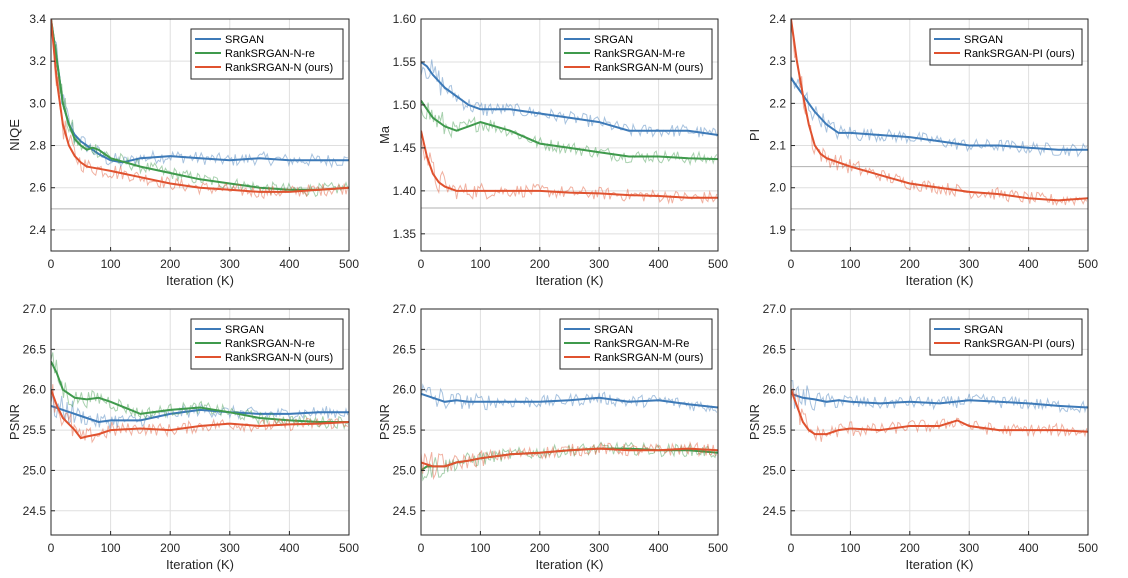 The height and width of the screenshot is (578, 1128). What do you see at coordinates (37, 103) in the screenshot?
I see `y-tick-label: 3.0` at bounding box center [37, 103].